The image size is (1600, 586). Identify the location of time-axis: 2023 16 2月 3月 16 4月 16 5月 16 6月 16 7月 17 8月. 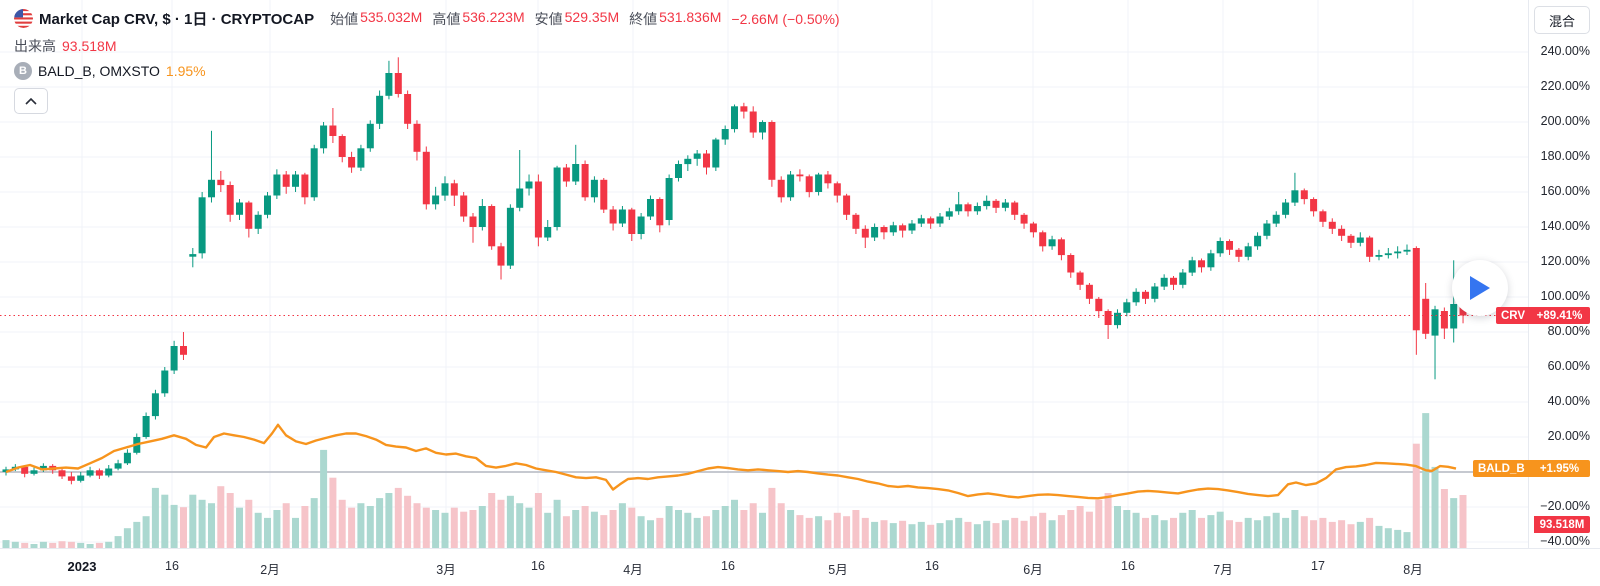
(800, 567).